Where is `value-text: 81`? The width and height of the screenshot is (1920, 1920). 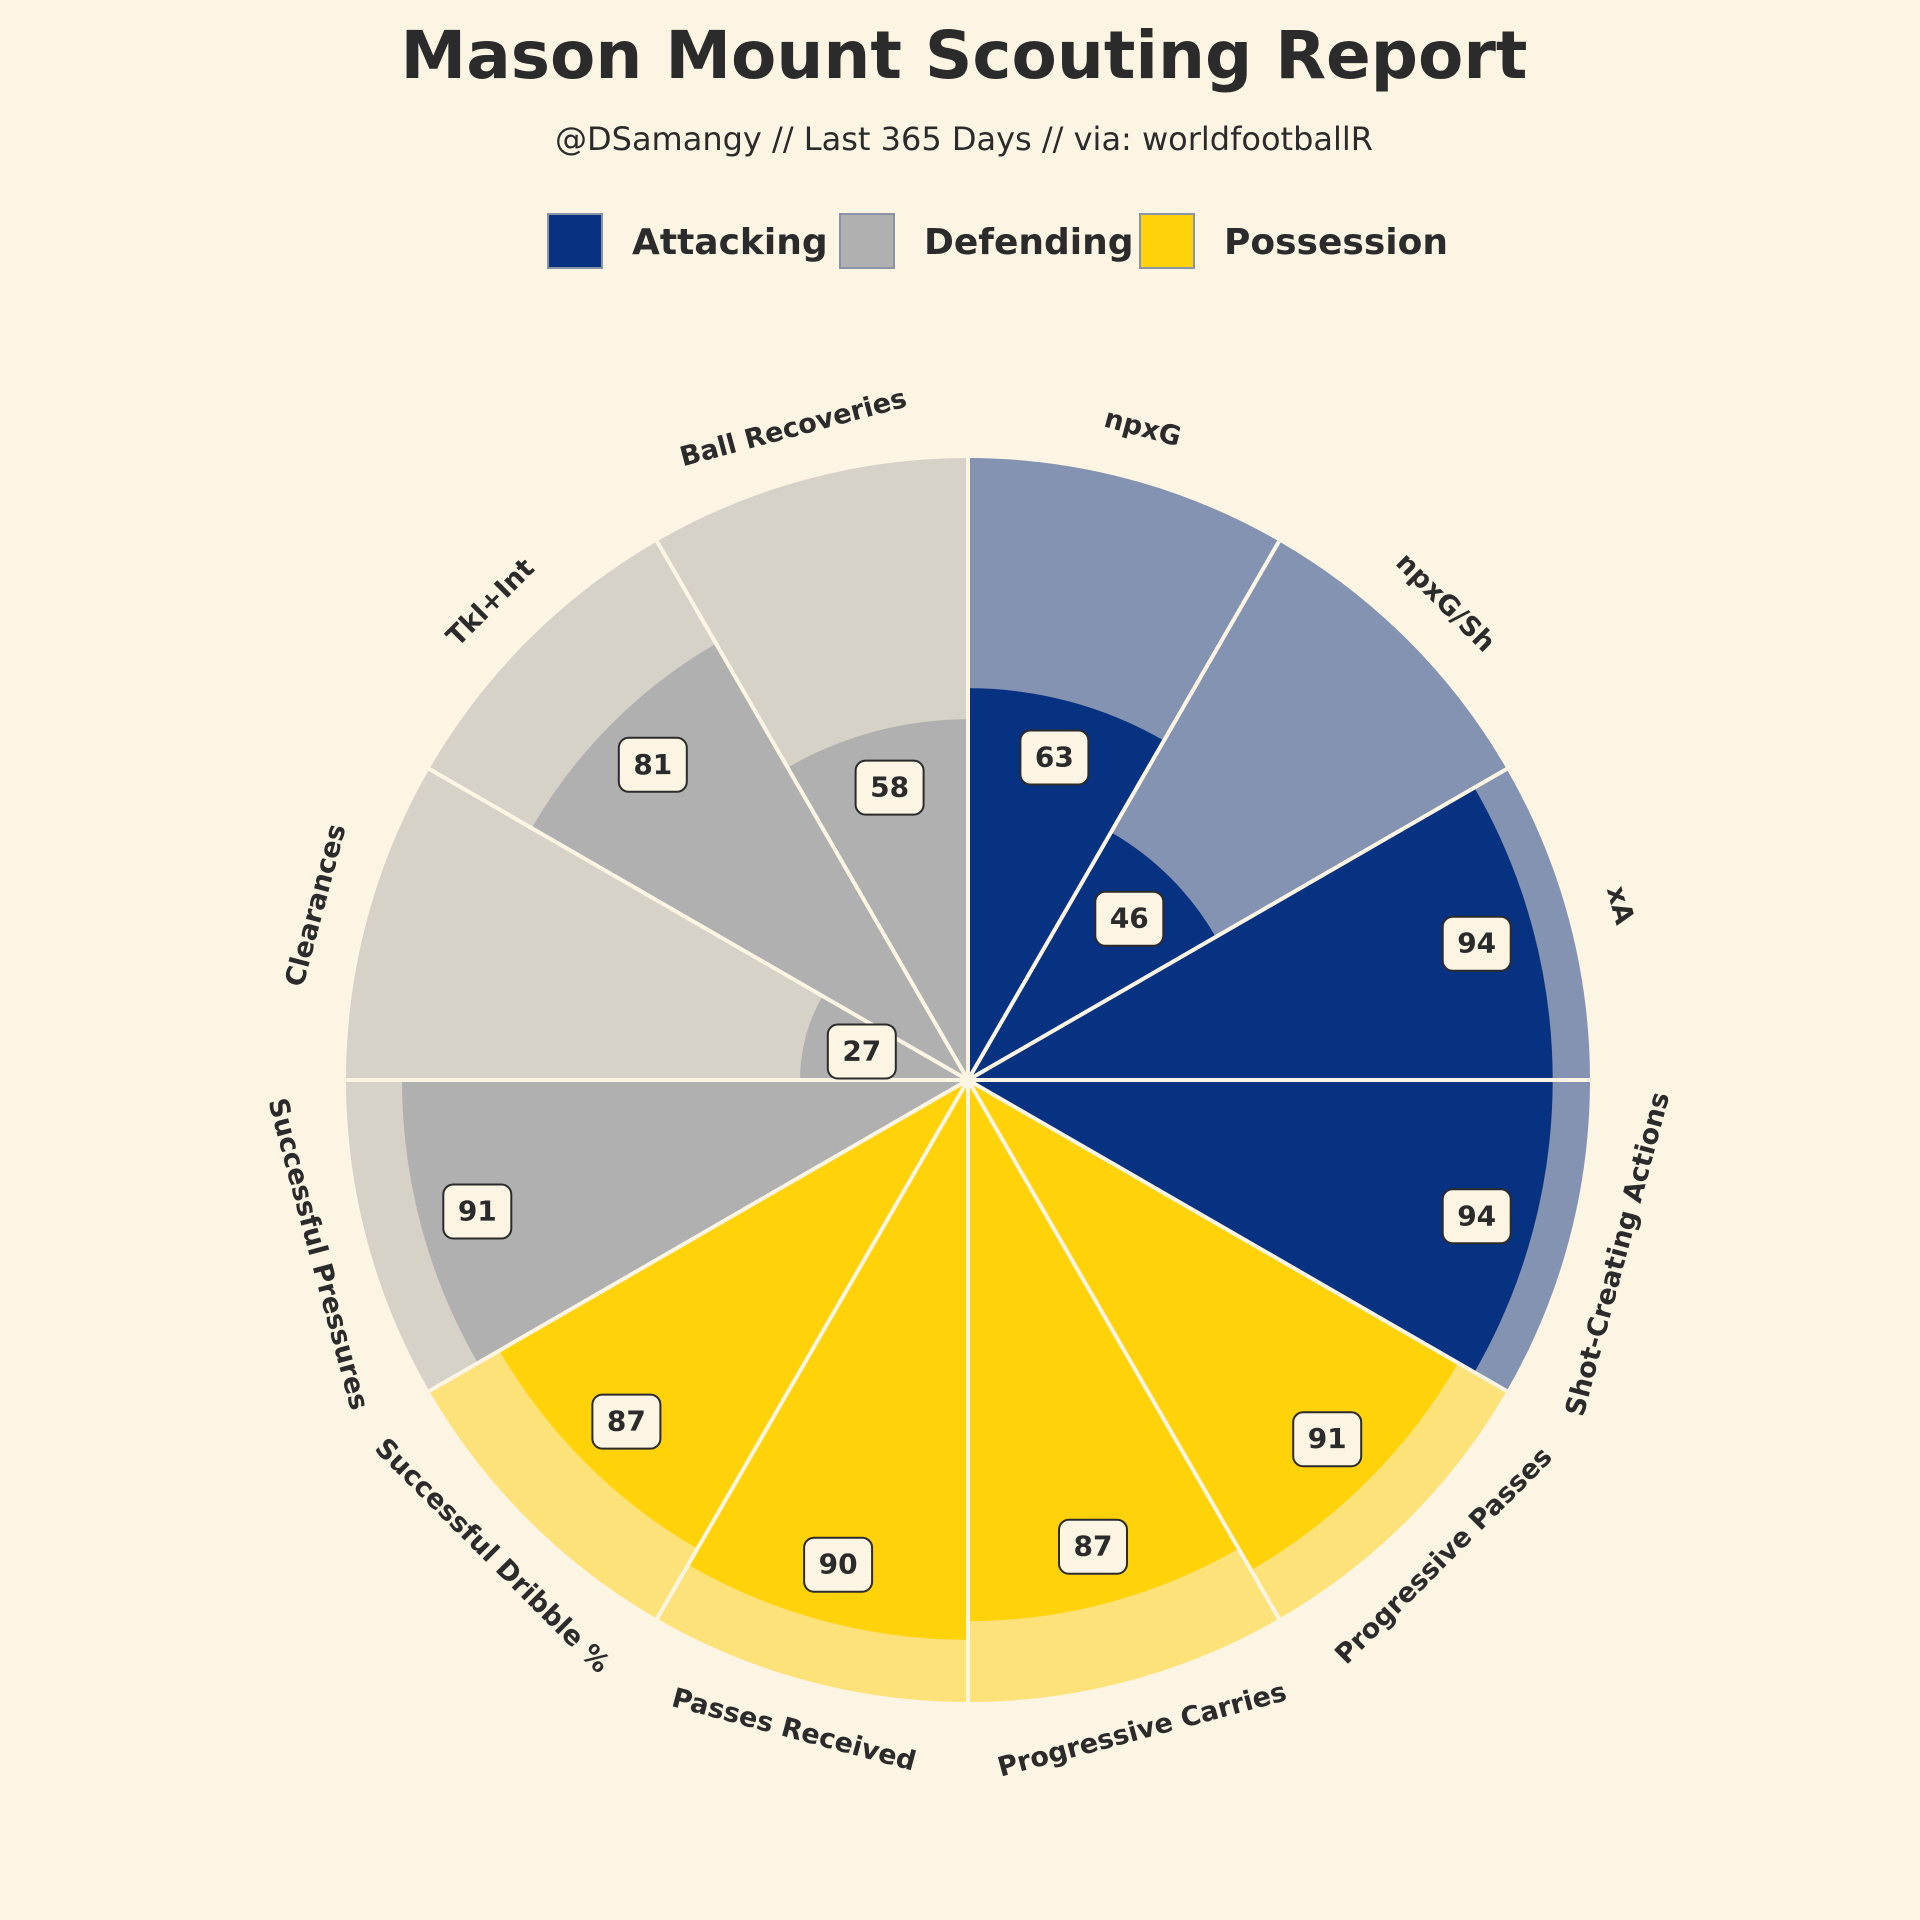
value-text: 81 is located at coordinates (652, 764).